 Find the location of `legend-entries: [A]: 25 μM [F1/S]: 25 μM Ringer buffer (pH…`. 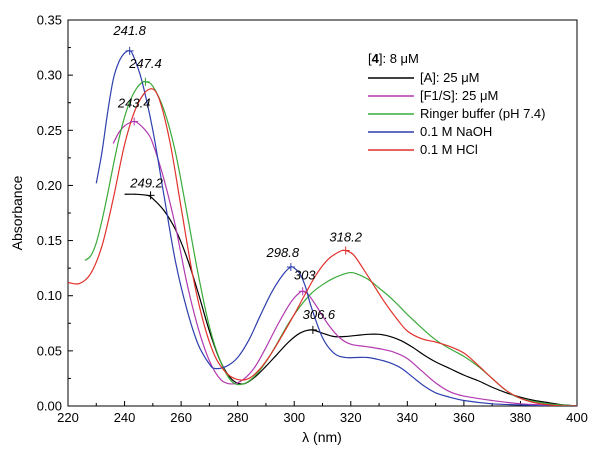

legend-entries: [A]: 25 μM [F1/S]: 25 μM Ringer buffer (pH… is located at coordinates (457, 113).